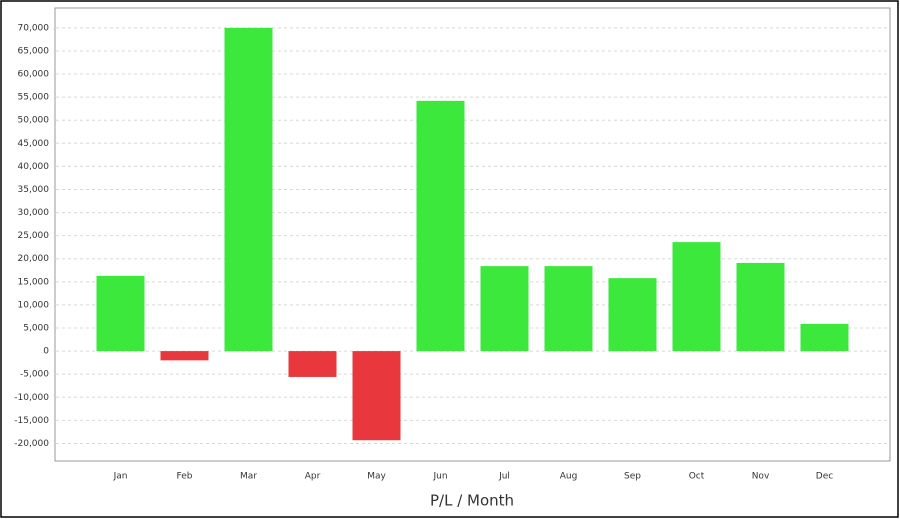 This screenshot has width=900, height=519. What do you see at coordinates (31, 444) in the screenshot?
I see `y-tick-label: -20,000` at bounding box center [31, 444].